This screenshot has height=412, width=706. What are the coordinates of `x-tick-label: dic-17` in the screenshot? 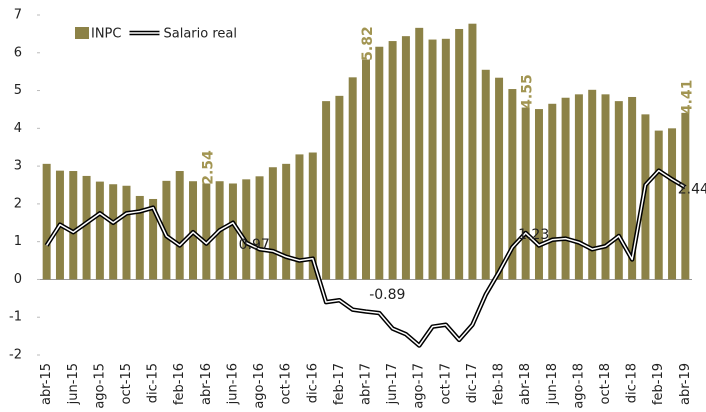 It's located at (472, 383).